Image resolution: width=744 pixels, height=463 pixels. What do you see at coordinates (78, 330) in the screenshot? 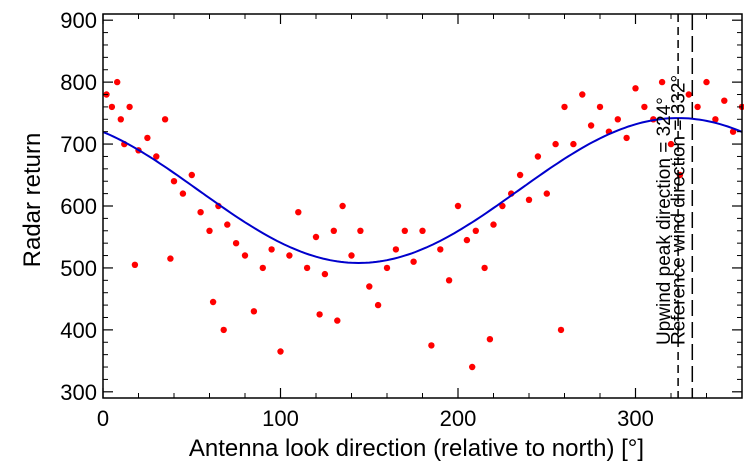
I see `y-tick-label: 400` at bounding box center [78, 330].